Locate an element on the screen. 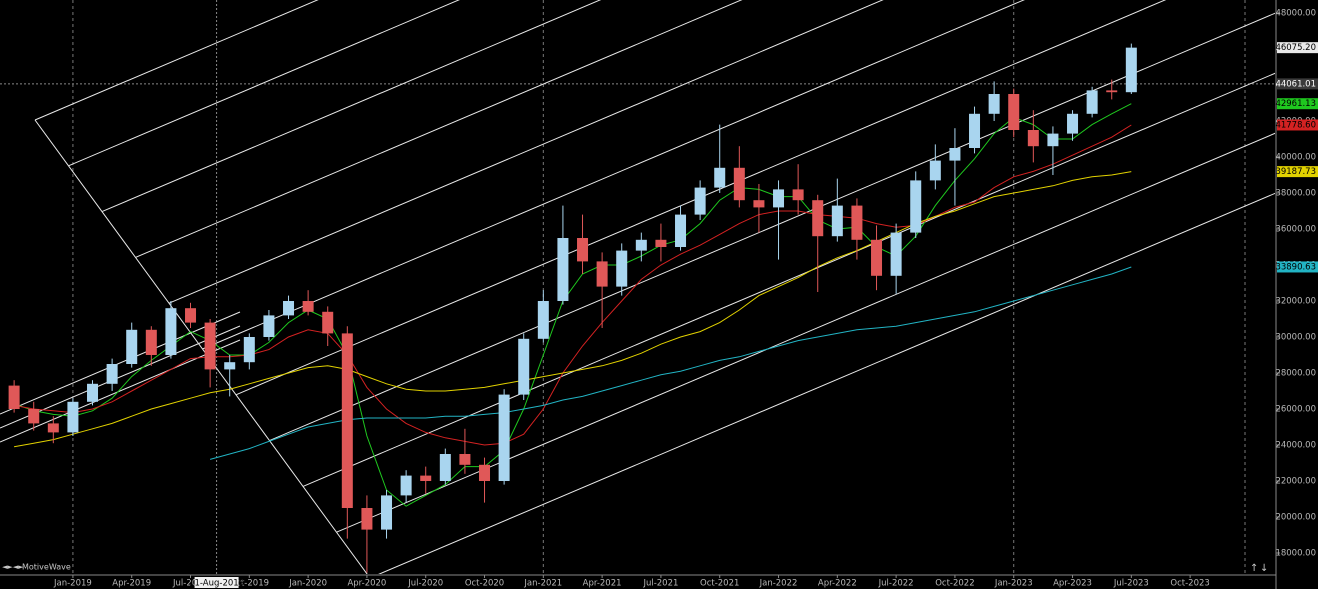 This screenshot has height=589, width=1318. x-tick-label: Apr-2020 is located at coordinates (366, 584).